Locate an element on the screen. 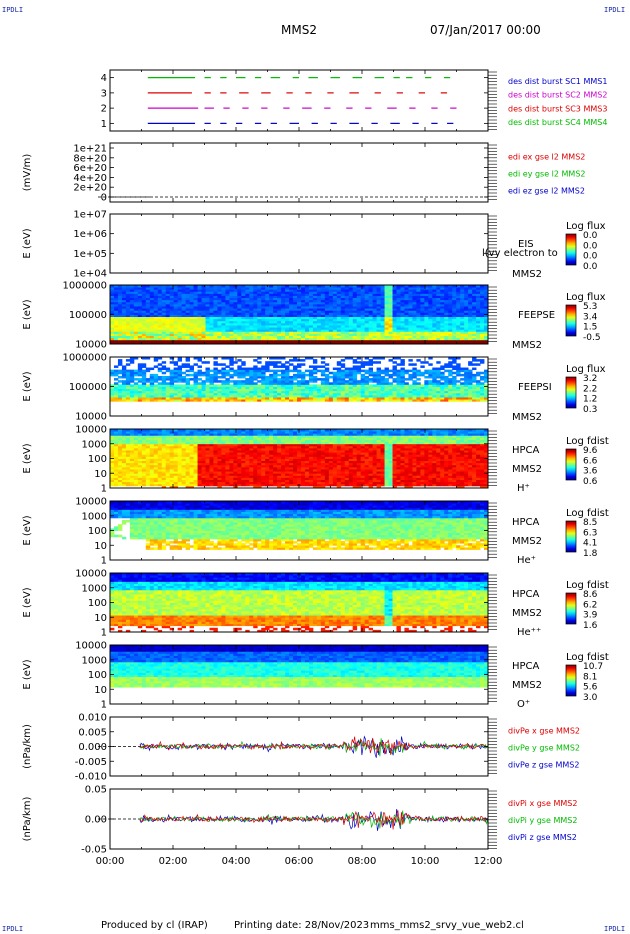 This screenshot has height=934, width=630. y-tick-label: 1e+07 is located at coordinates (90, 215).